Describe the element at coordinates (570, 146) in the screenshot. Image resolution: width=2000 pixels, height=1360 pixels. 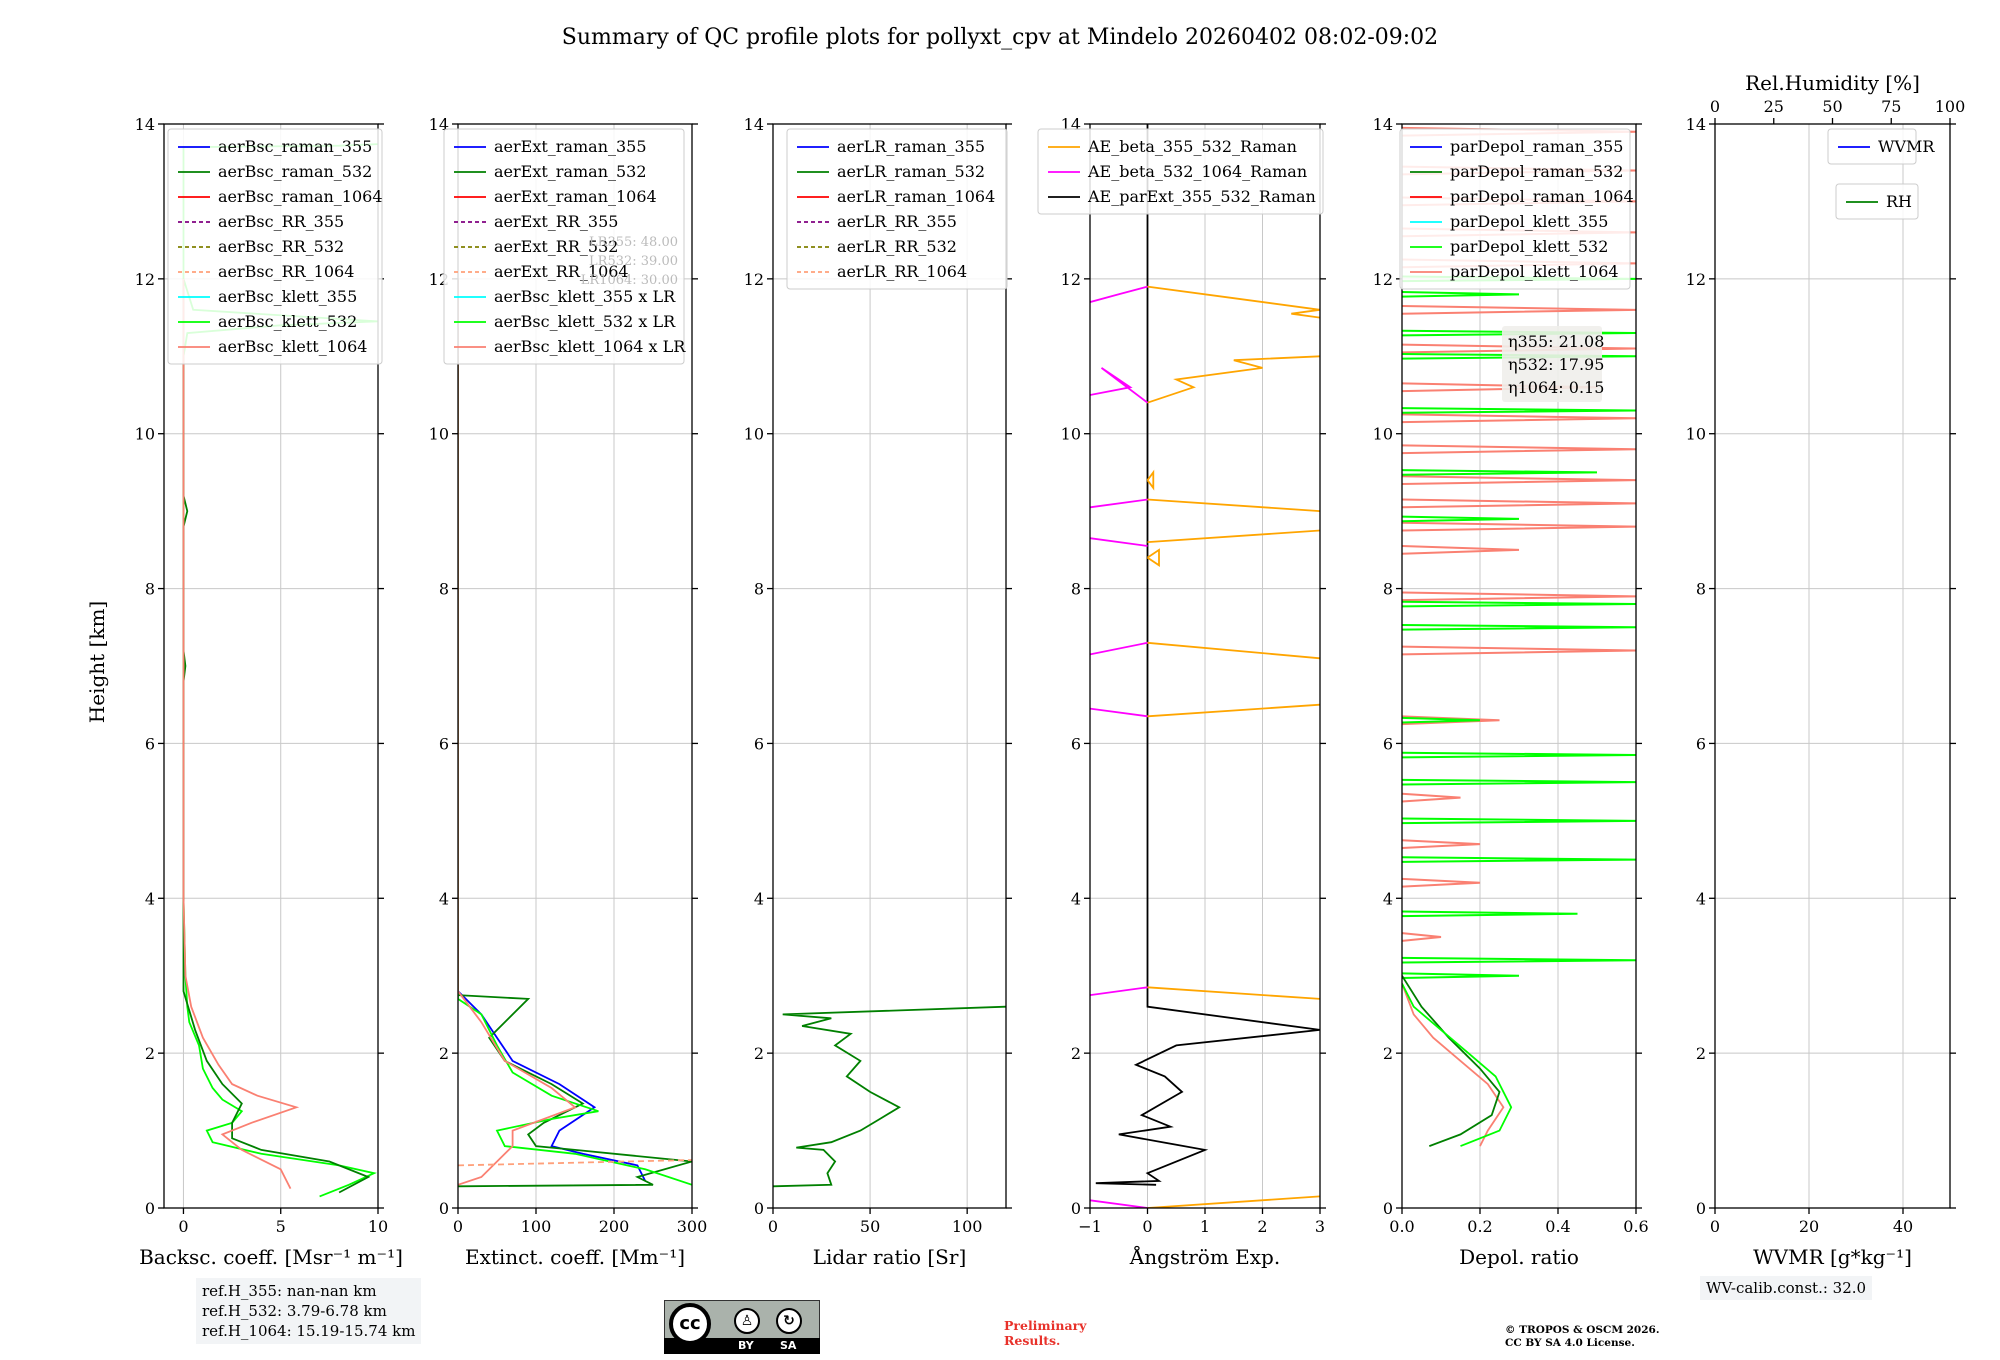
I see `legend-label: aerExt_raman_355` at that location.